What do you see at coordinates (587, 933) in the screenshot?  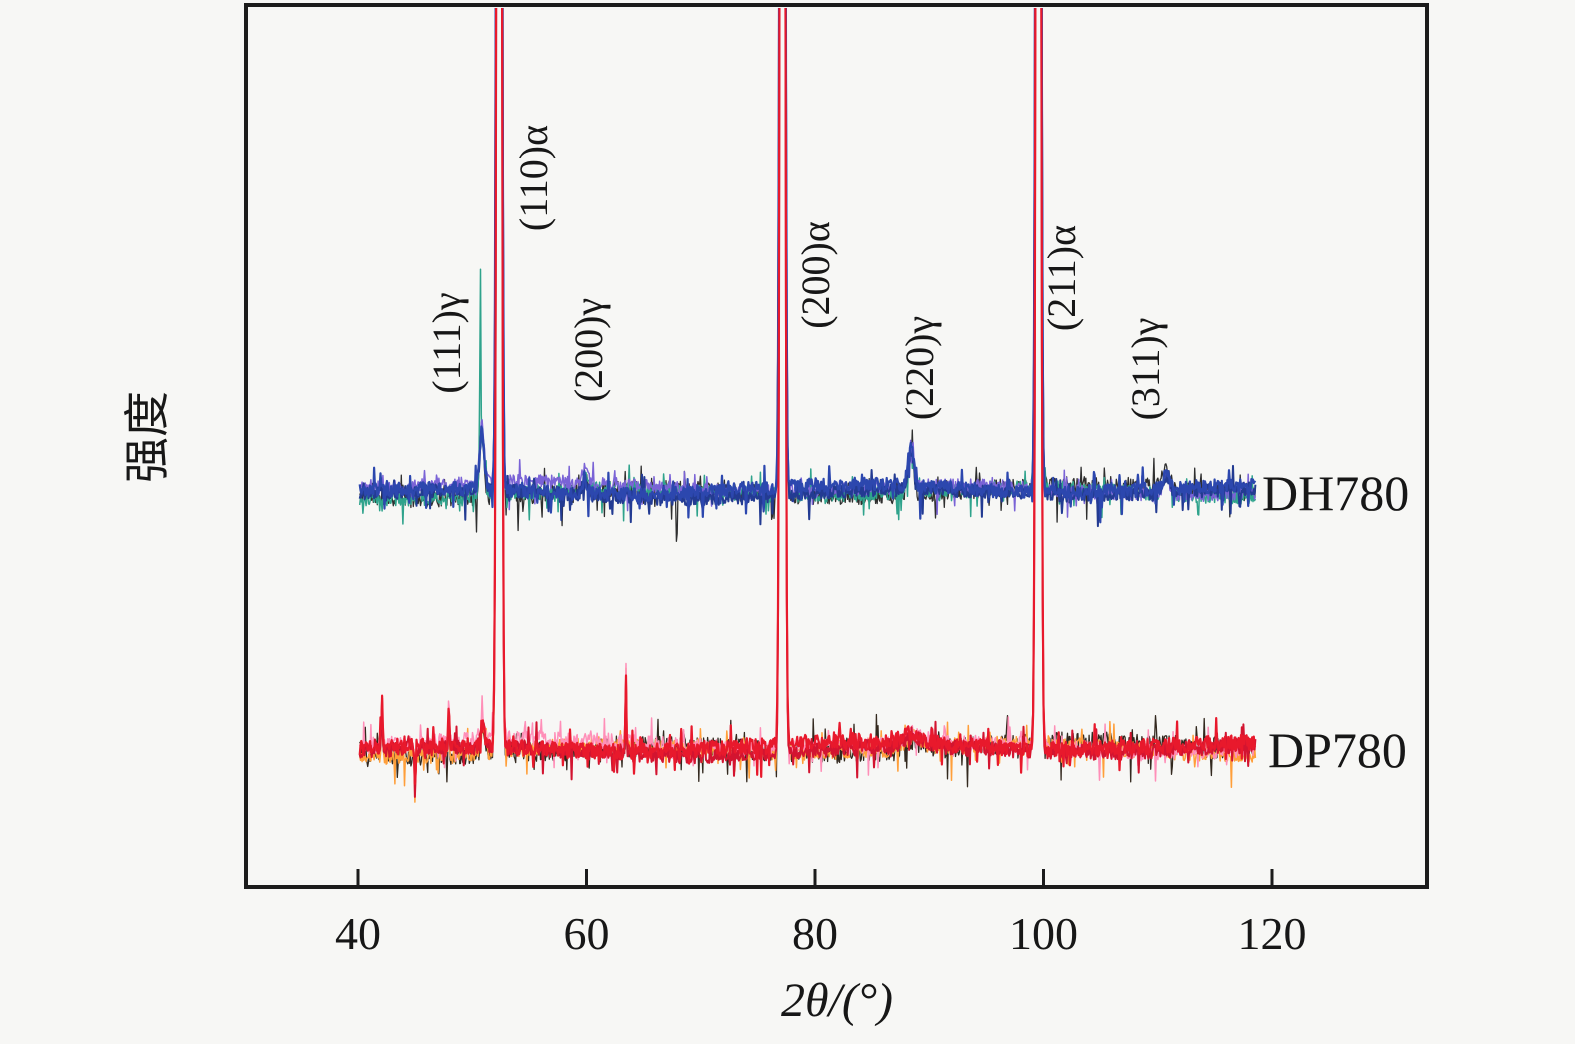 I see `x-tick-label: 60` at bounding box center [587, 933].